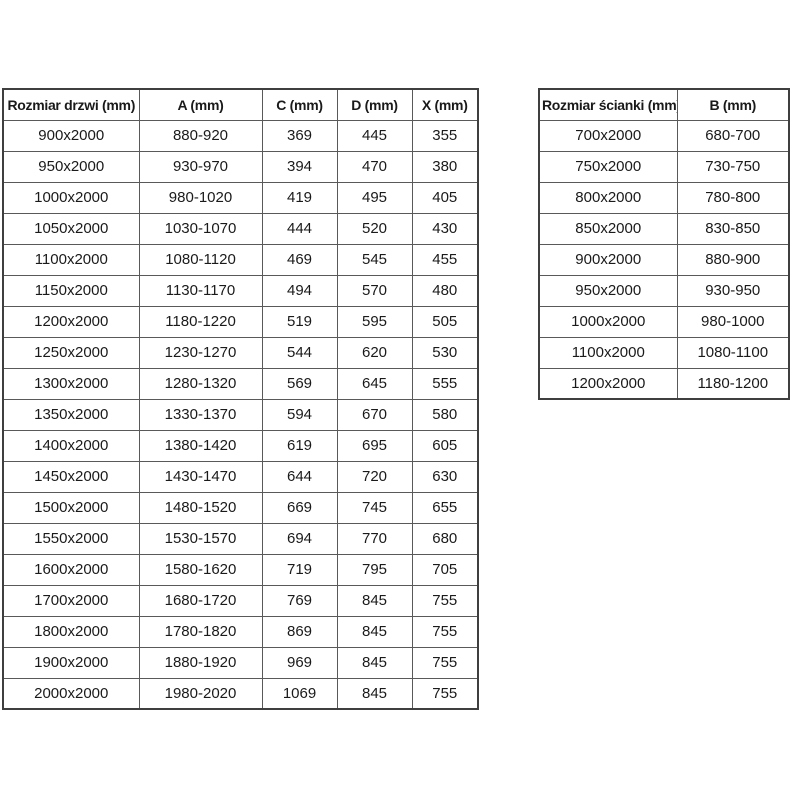 This screenshot has height=800, width=800. I want to click on table-row: 950x2000 930-950, so click(664, 290).